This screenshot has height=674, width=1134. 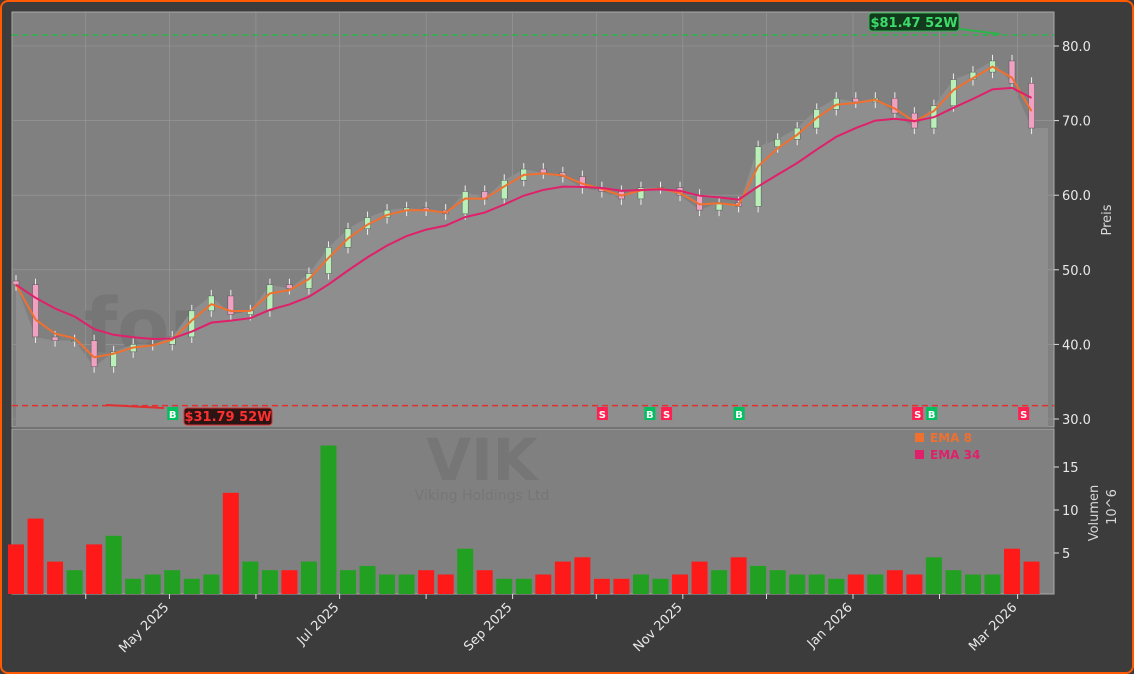 What do you see at coordinates (144, 628) in the screenshot?
I see `x-tick-label: May 2025` at bounding box center [144, 628].